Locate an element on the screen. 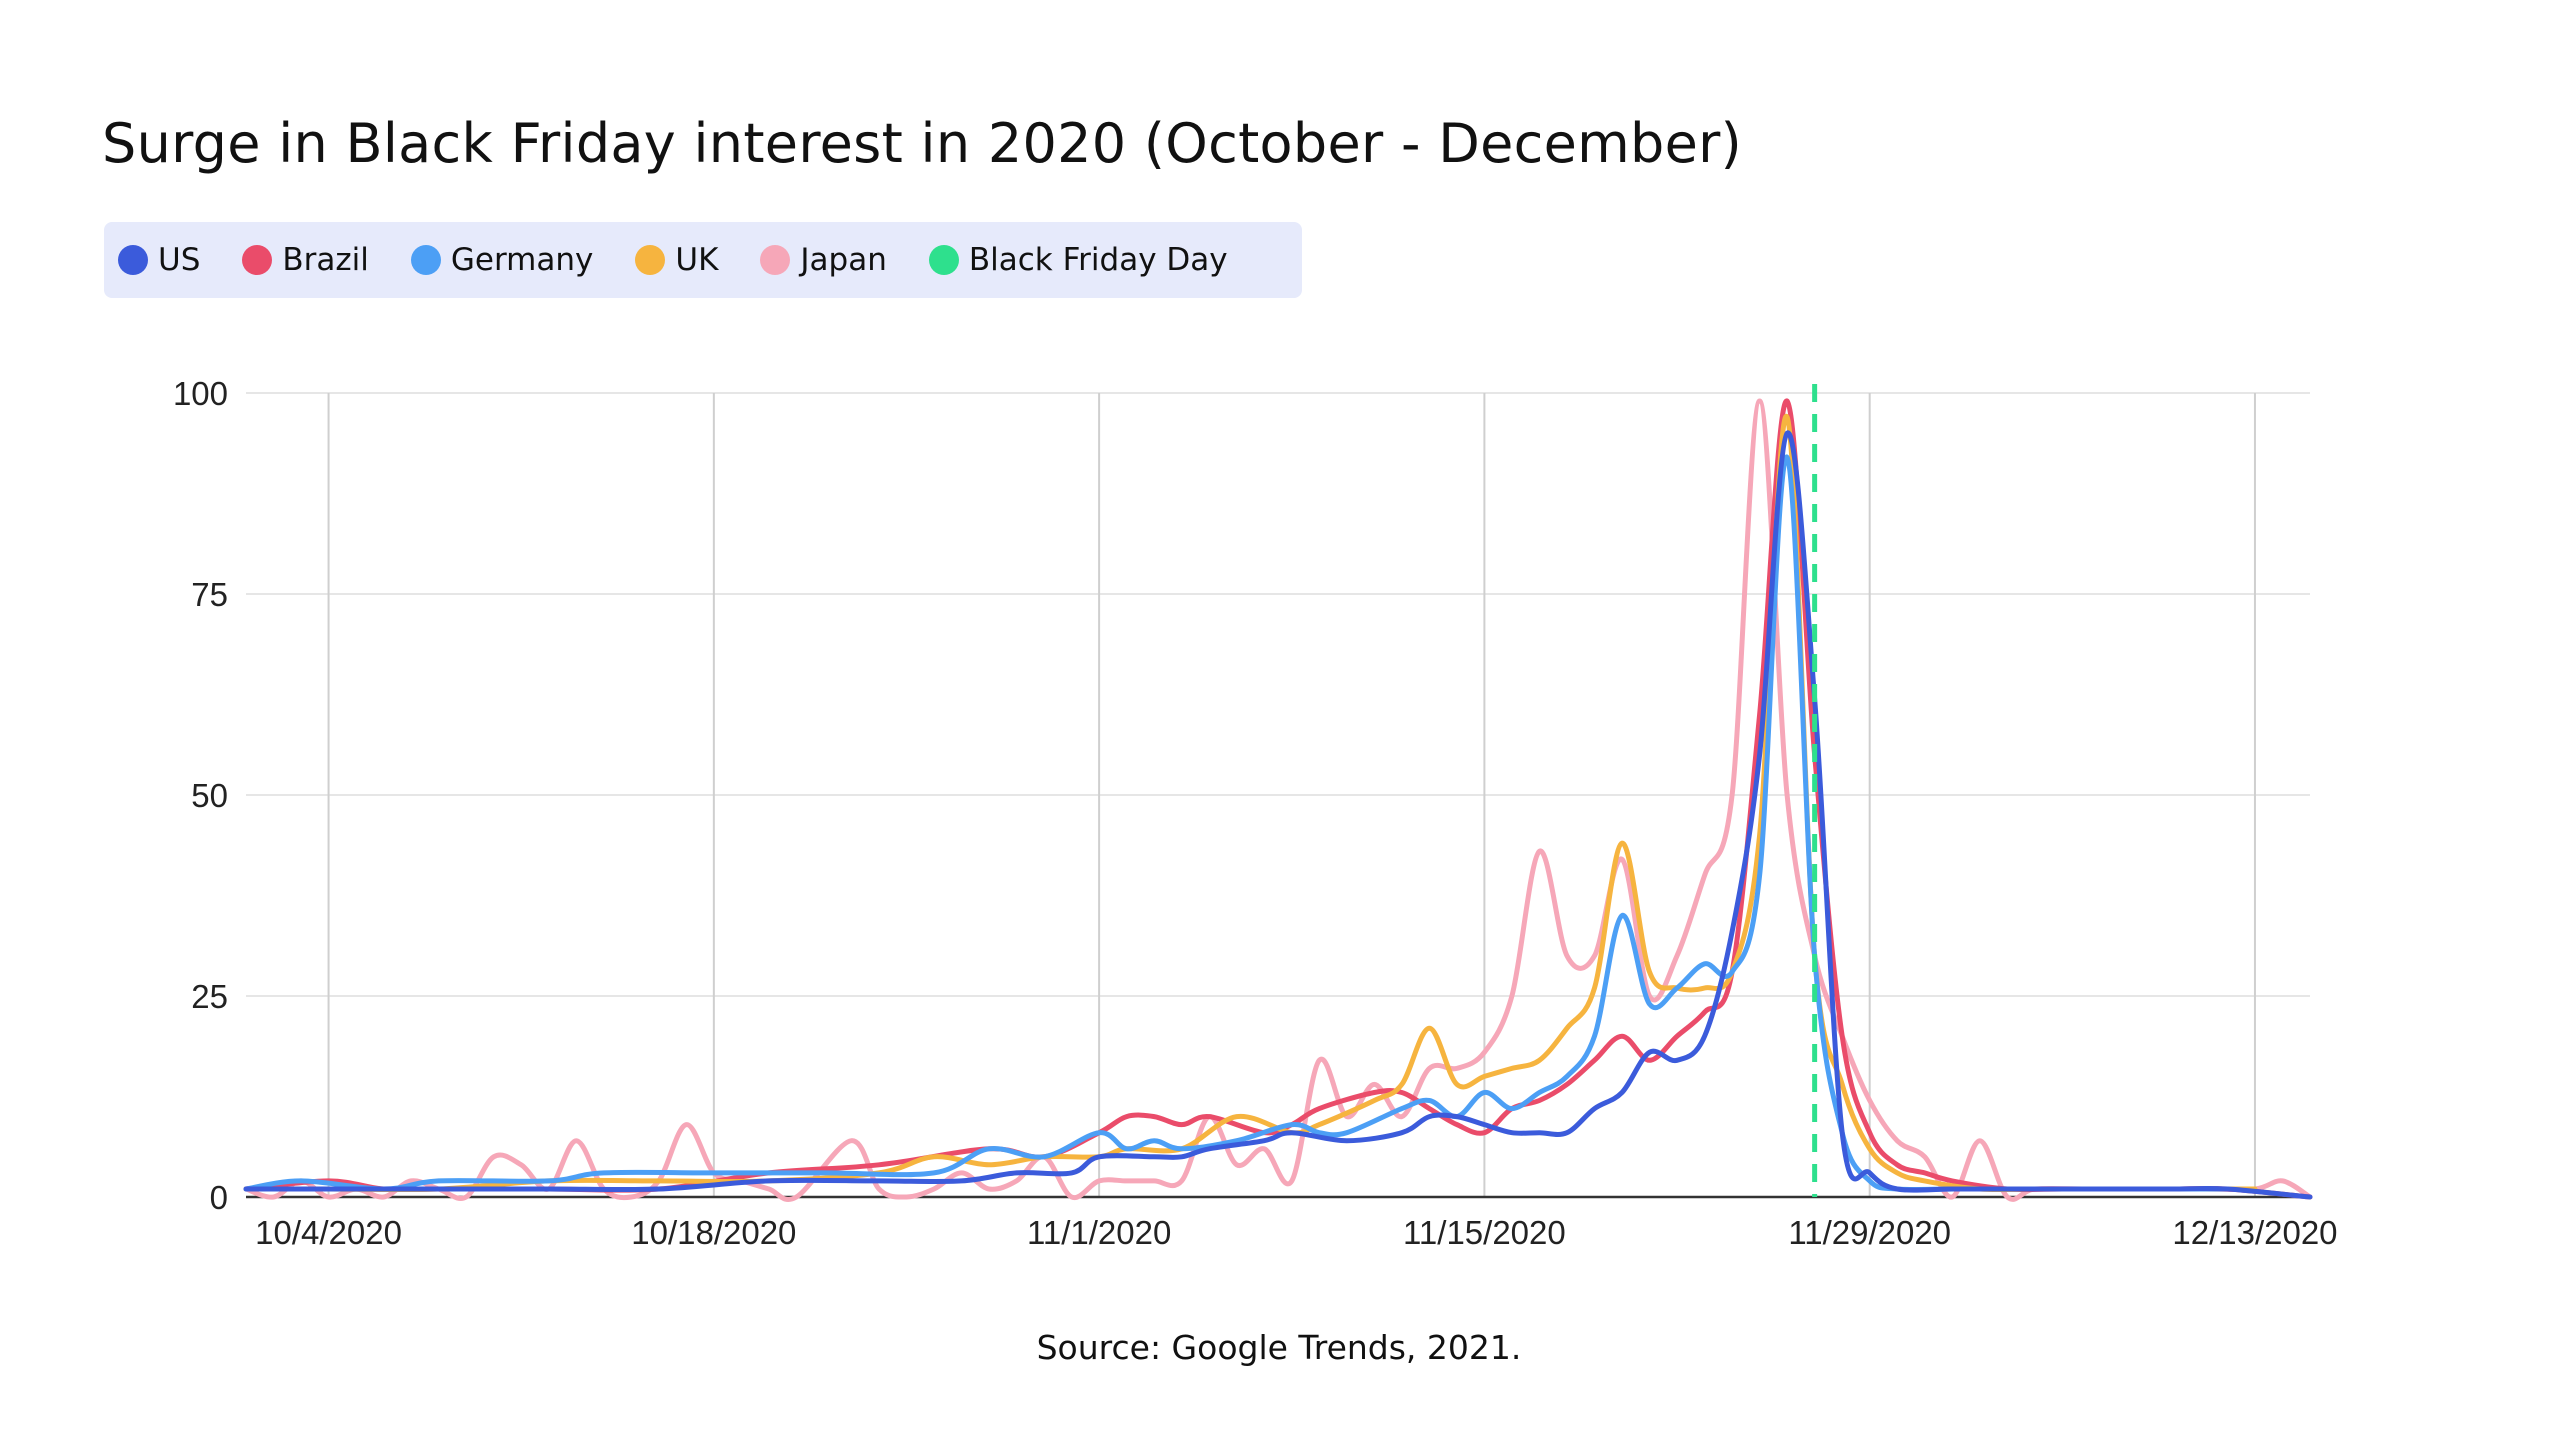  legend-label: Germany is located at coordinates (522, 260).